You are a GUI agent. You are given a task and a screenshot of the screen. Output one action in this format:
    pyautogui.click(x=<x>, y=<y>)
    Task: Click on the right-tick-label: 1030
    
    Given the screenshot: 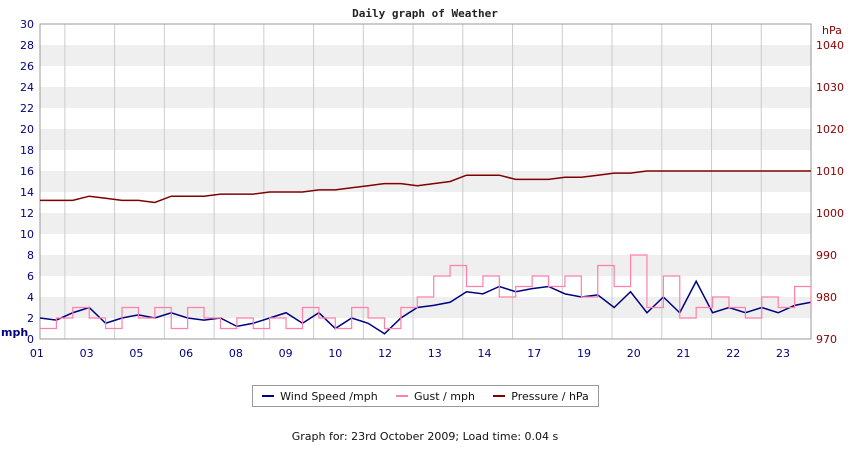 What is the action you would take?
    pyautogui.click(x=830, y=87)
    